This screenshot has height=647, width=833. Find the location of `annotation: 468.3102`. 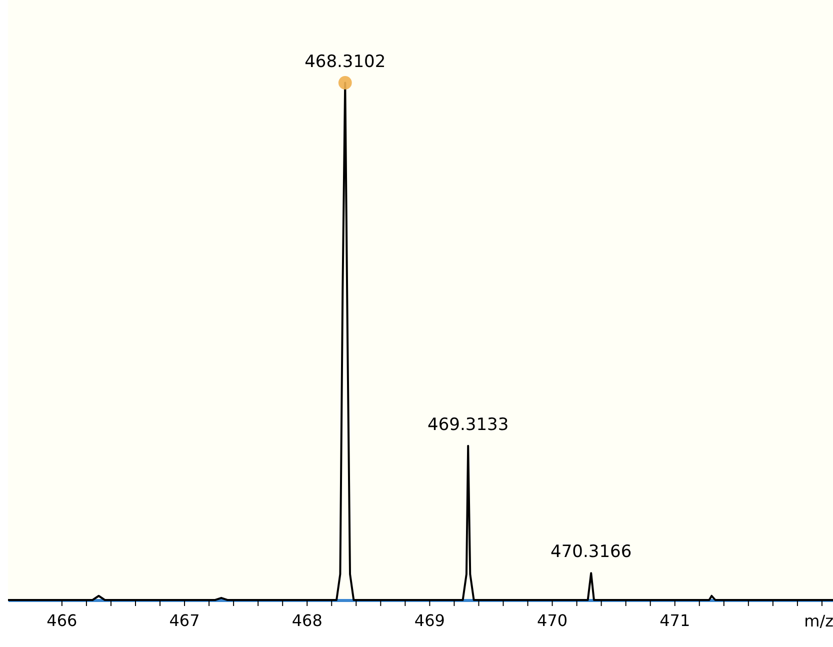

annotation: 468.3102 is located at coordinates (345, 62).